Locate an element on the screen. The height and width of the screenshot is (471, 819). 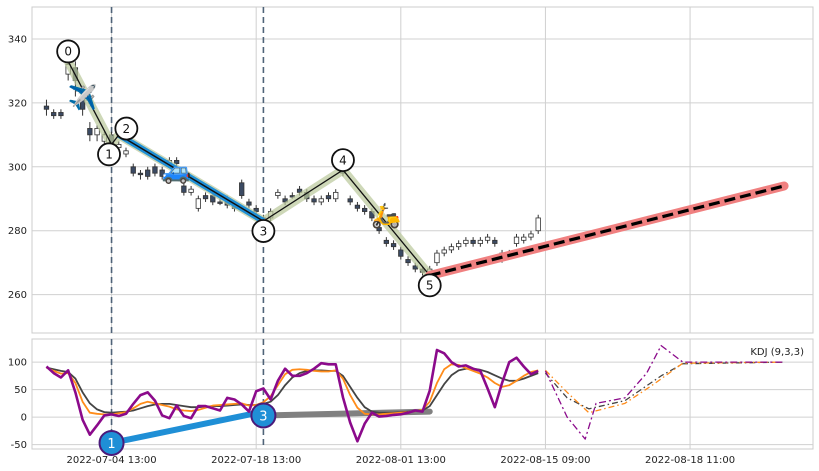
wave-marker-label: 0 is located at coordinates (68, 52).